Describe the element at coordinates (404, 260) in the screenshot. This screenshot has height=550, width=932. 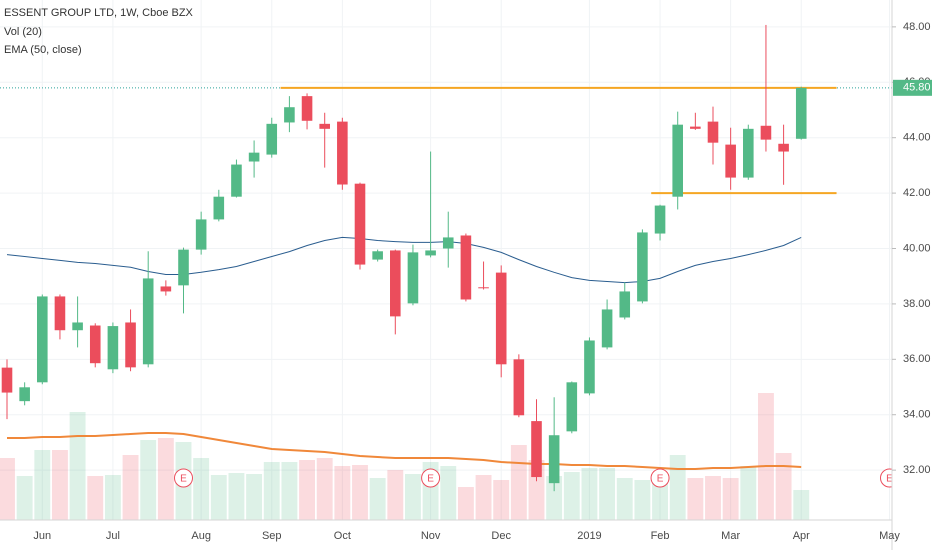
I see `ema-line` at that location.